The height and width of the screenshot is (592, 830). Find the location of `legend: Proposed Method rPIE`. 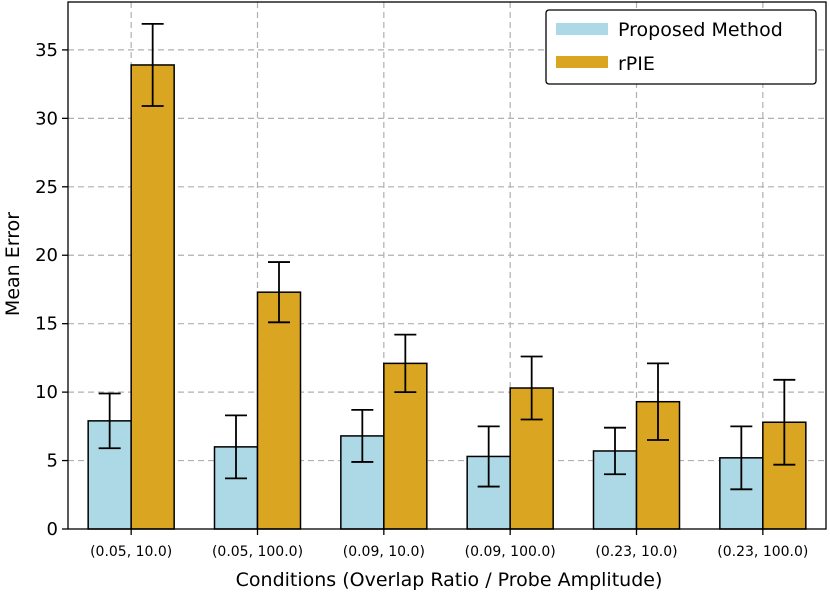

legend: Proposed Method rPIE is located at coordinates (681, 47).